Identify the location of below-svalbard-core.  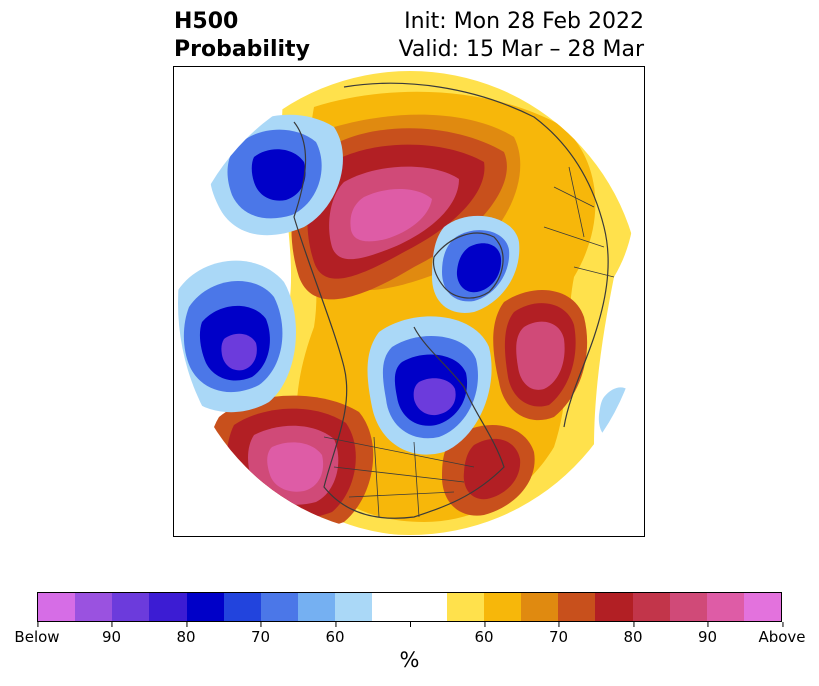
(479, 268).